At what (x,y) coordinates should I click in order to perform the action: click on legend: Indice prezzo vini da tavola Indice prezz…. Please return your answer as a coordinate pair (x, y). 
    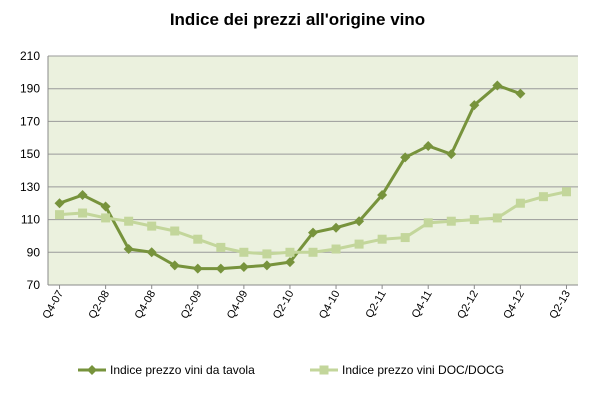
    Looking at the image, I should click on (291, 370).